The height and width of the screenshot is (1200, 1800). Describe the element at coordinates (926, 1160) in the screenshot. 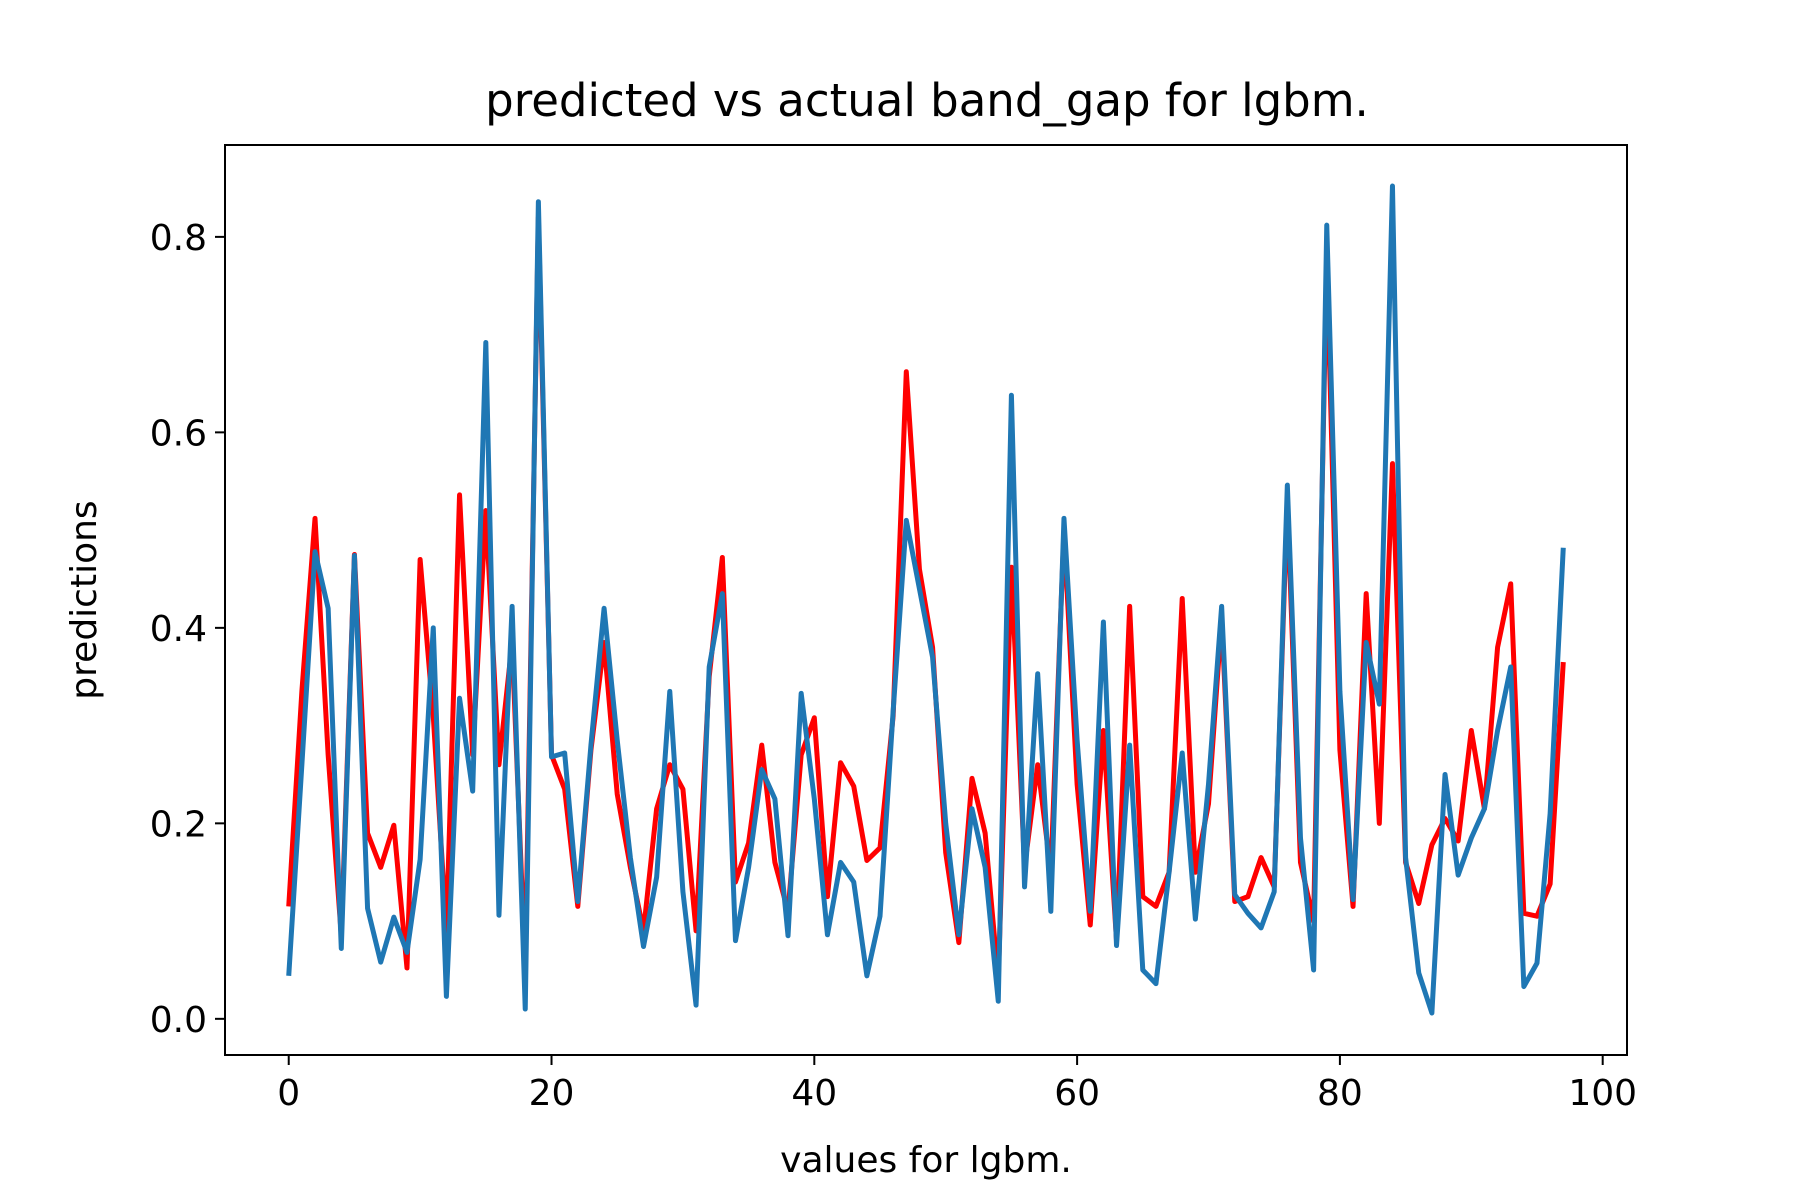

I see `x-axis-label: values for lgbm.` at that location.